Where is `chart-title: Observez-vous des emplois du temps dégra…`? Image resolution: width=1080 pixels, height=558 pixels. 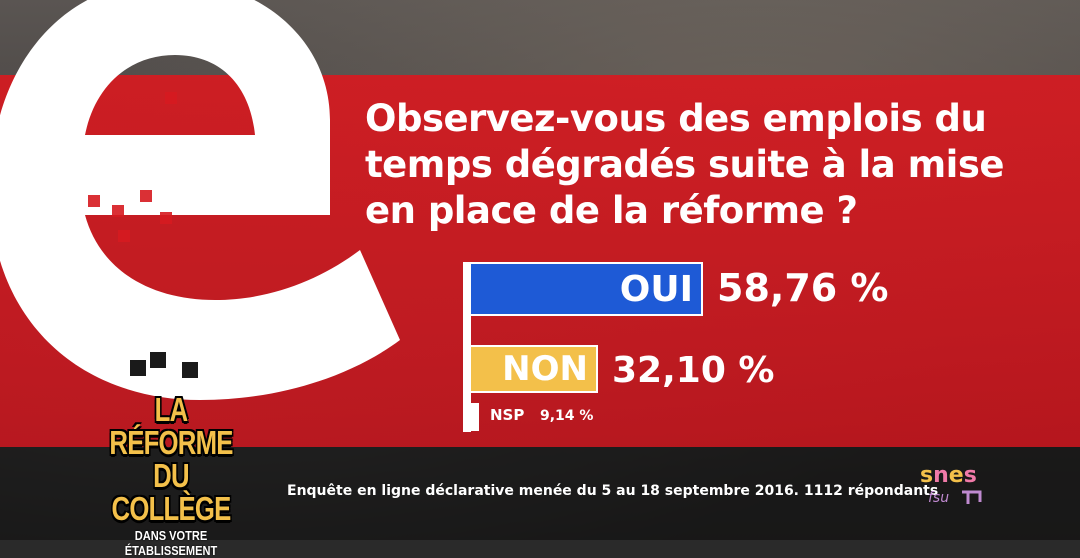 chart-title: Observez-vous des emplois du temps dégra… is located at coordinates (684, 164).